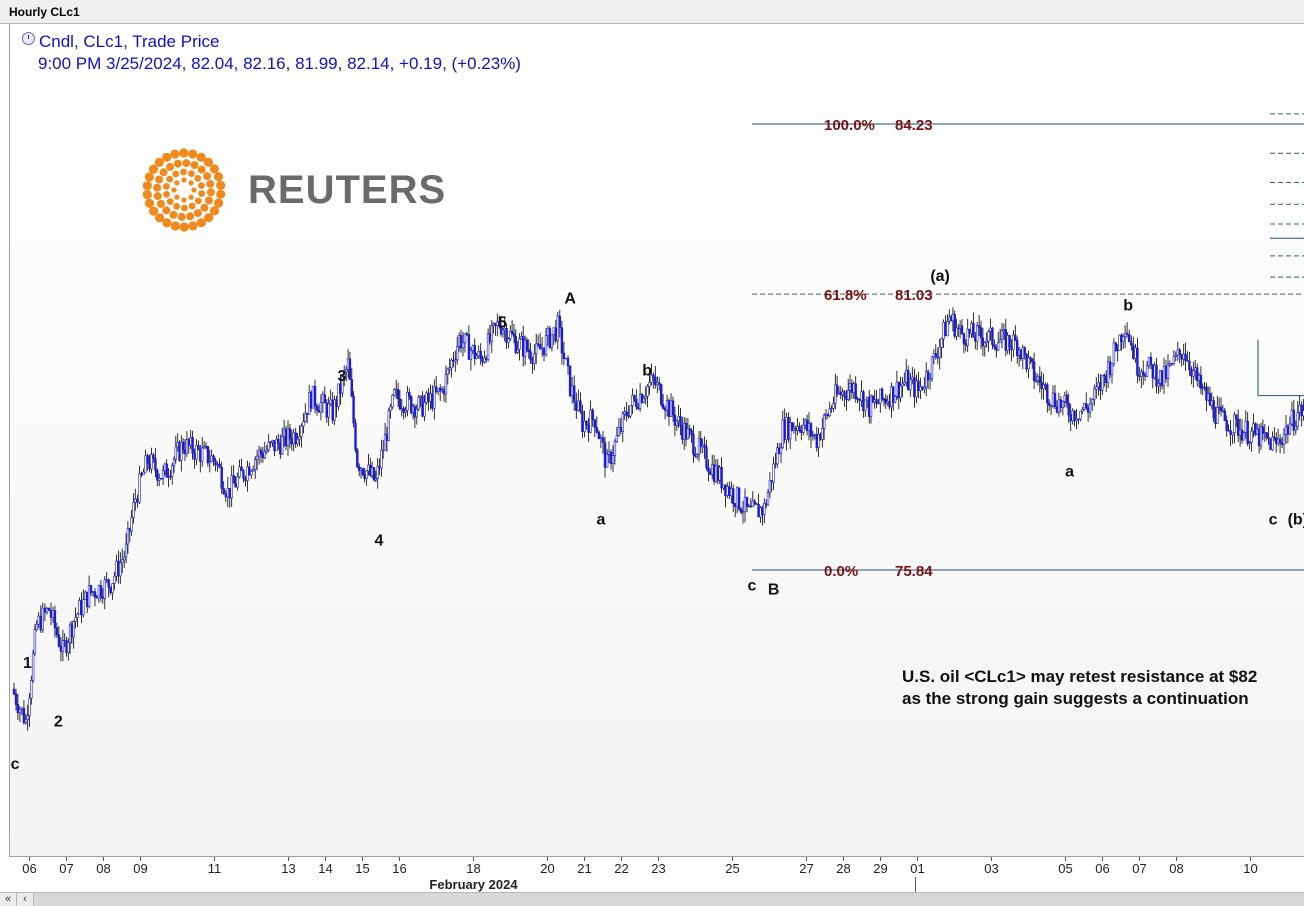 Image resolution: width=1304 pixels, height=906 pixels. I want to click on scroll-first-icon: «, so click(8, 899).